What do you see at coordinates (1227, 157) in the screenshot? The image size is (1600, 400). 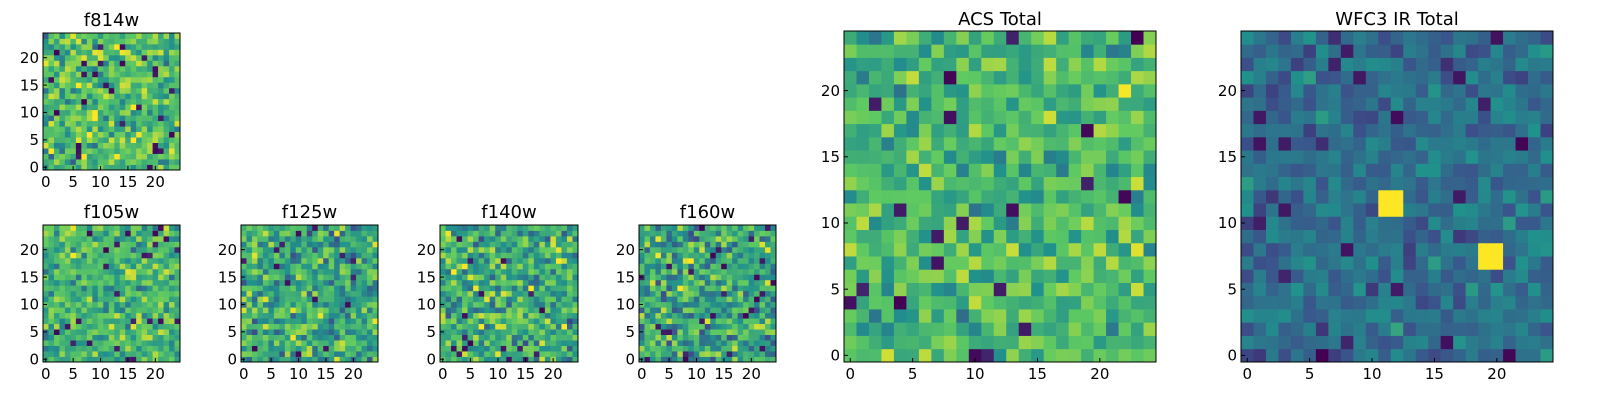 I see `y-tick-label: 15` at bounding box center [1227, 157].